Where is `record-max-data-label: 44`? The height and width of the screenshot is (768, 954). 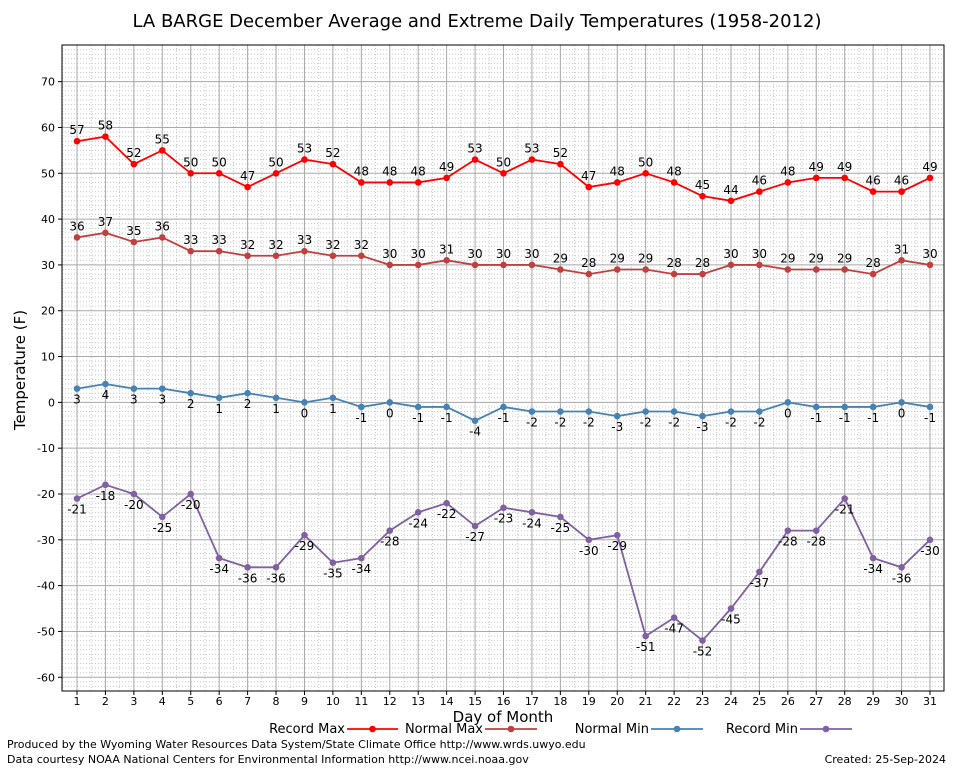
record-max-data-label: 44 is located at coordinates (730, 190).